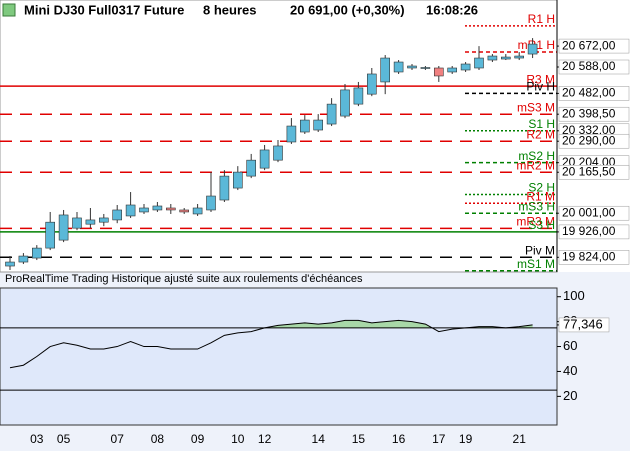 This screenshot has height=451, width=630. I want to click on level-label: S2 H, so click(541, 188).